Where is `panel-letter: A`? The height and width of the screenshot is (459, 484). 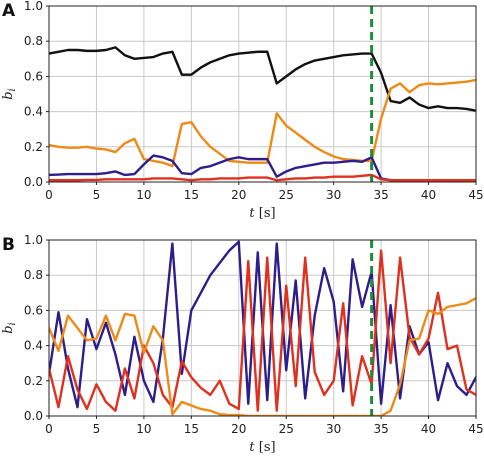
panel-letter: A is located at coordinates (9, 11).